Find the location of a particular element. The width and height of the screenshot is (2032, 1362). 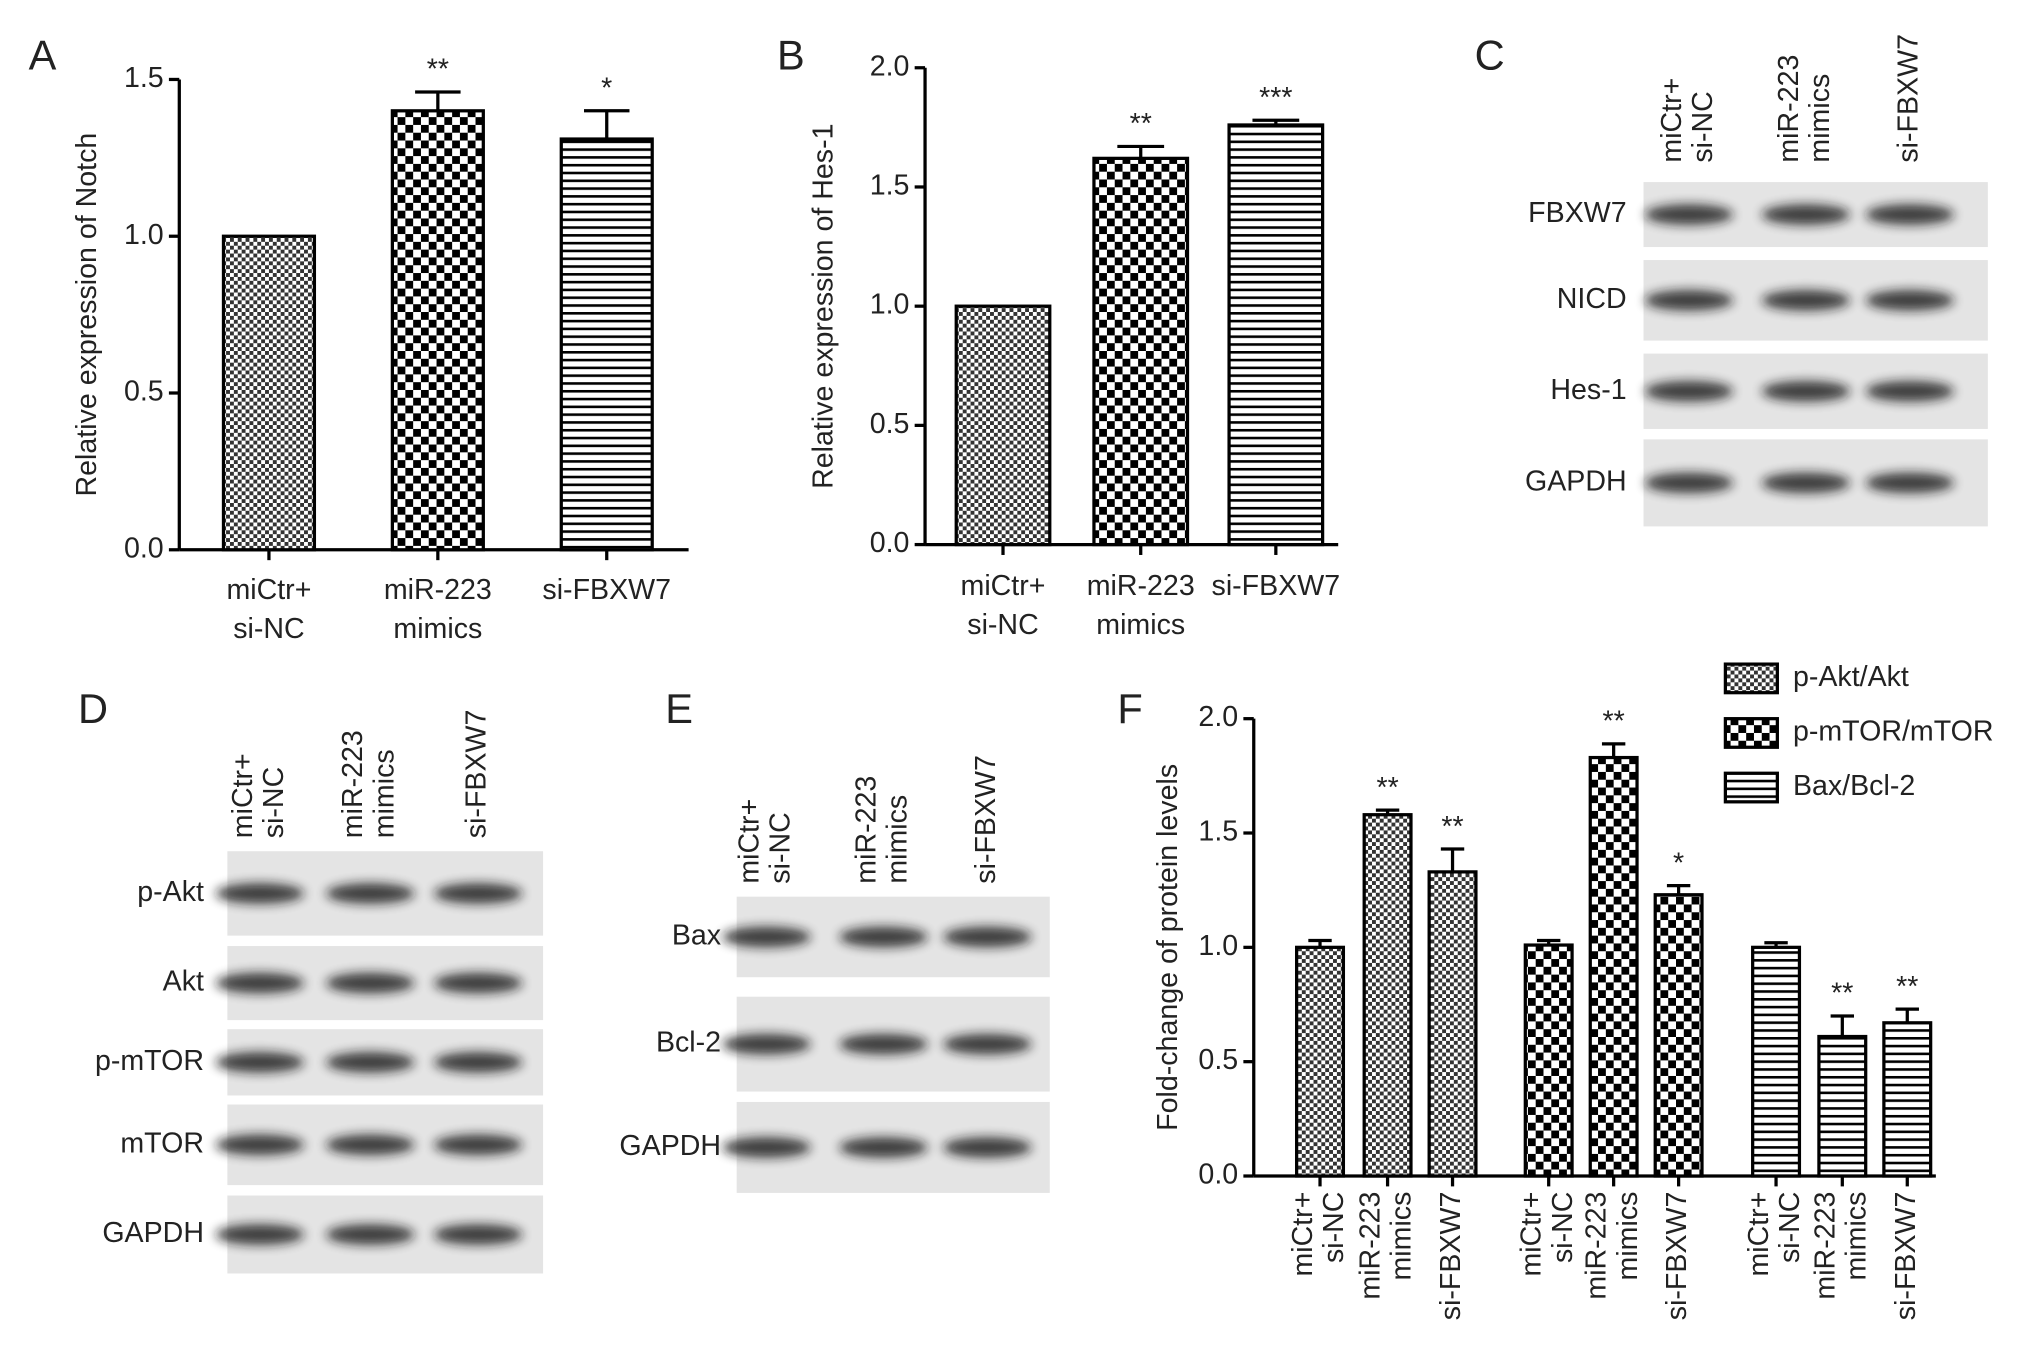

panel-label: C is located at coordinates (1490, 55).